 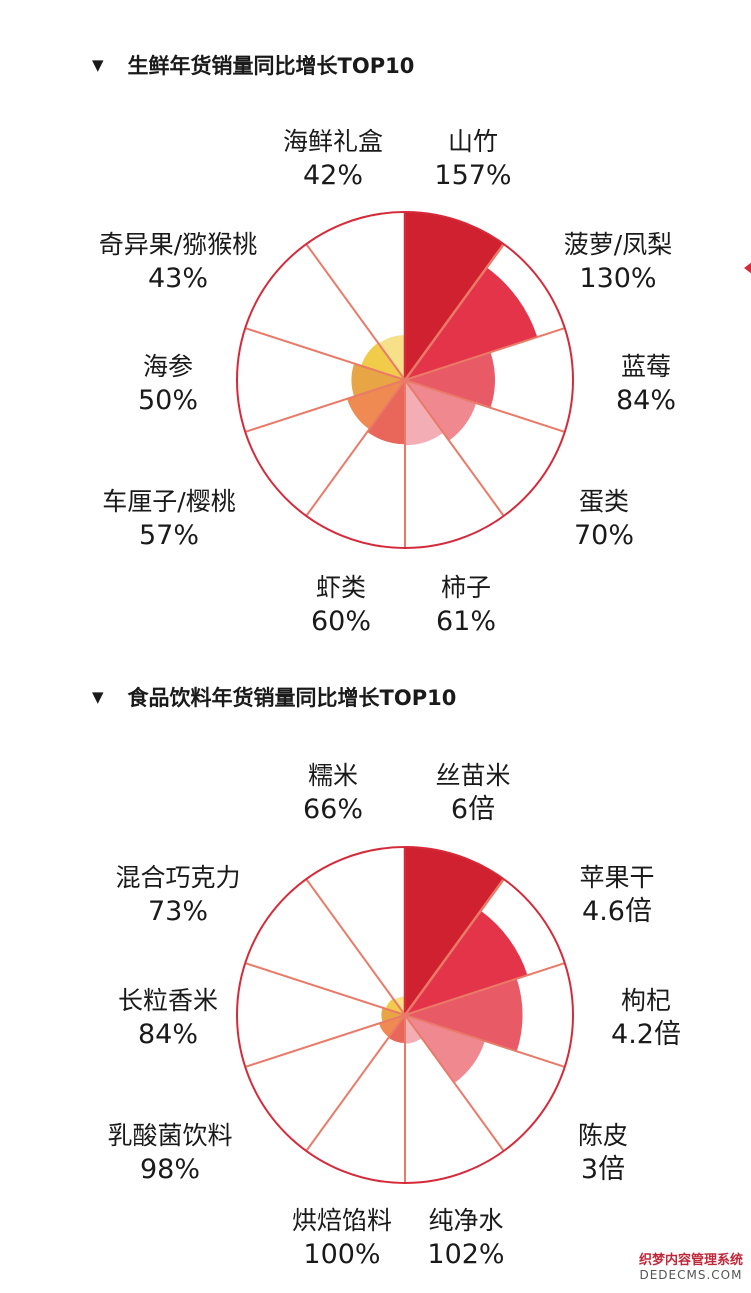 I want to click on value-label: 61%, so click(x=466, y=621).